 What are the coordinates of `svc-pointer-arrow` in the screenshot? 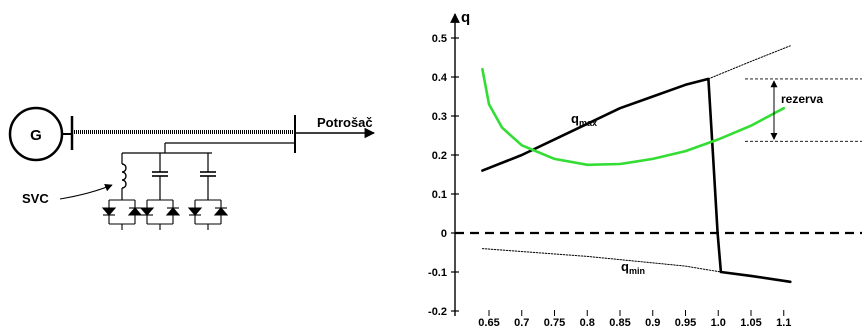 It's located at (86, 192).